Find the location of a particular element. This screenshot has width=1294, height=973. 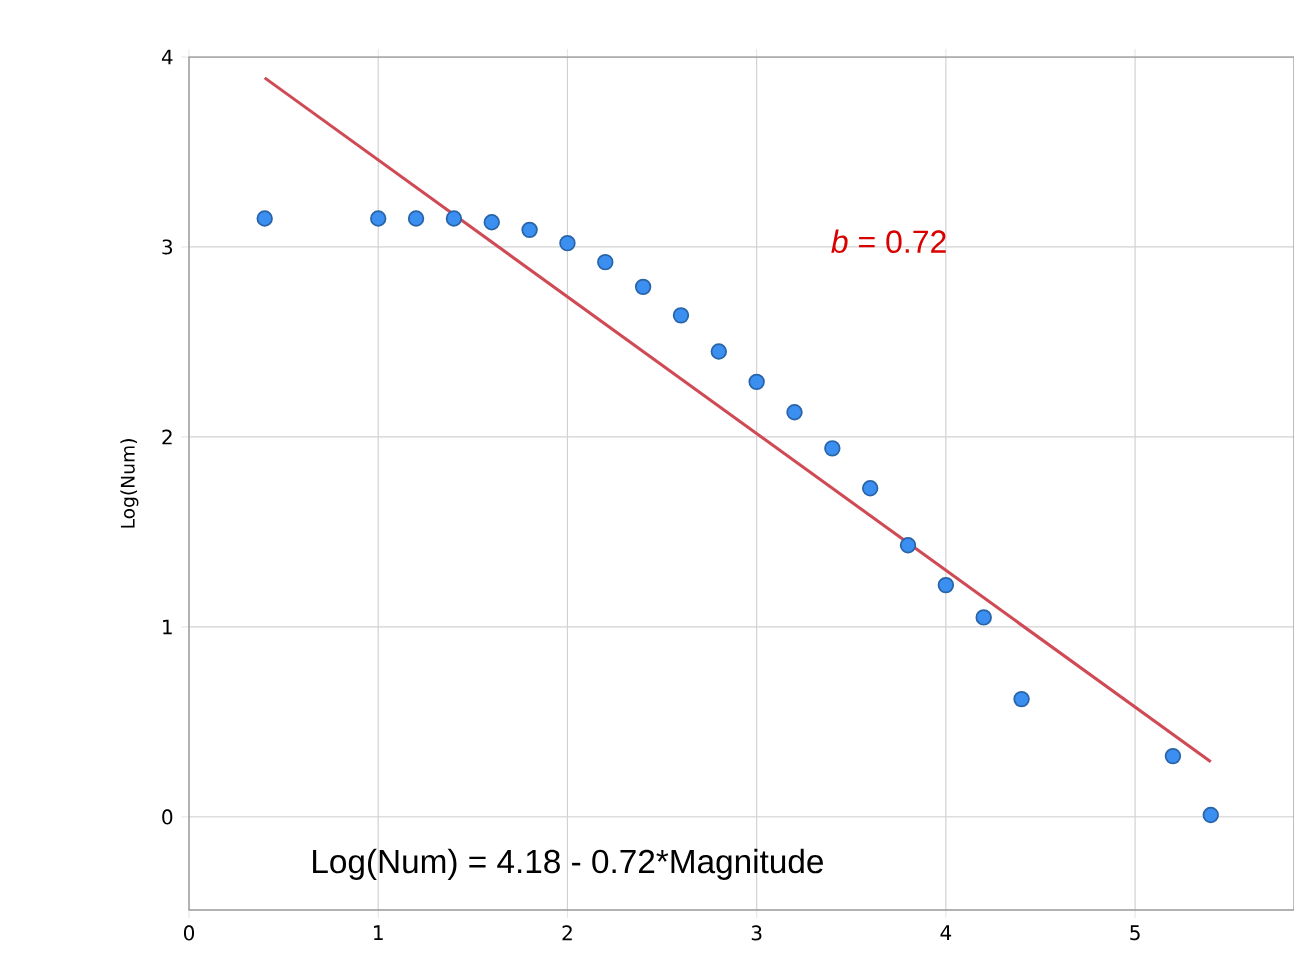

annotation: Log(Num) = 4.18 - 0.72*Magnitude is located at coordinates (568, 864).